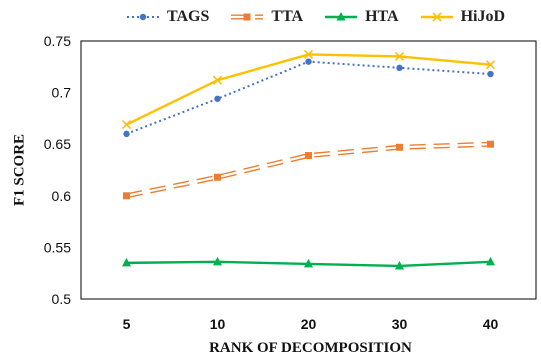 The image size is (541, 360). I want to click on x-tick-label: 40, so click(491, 324).